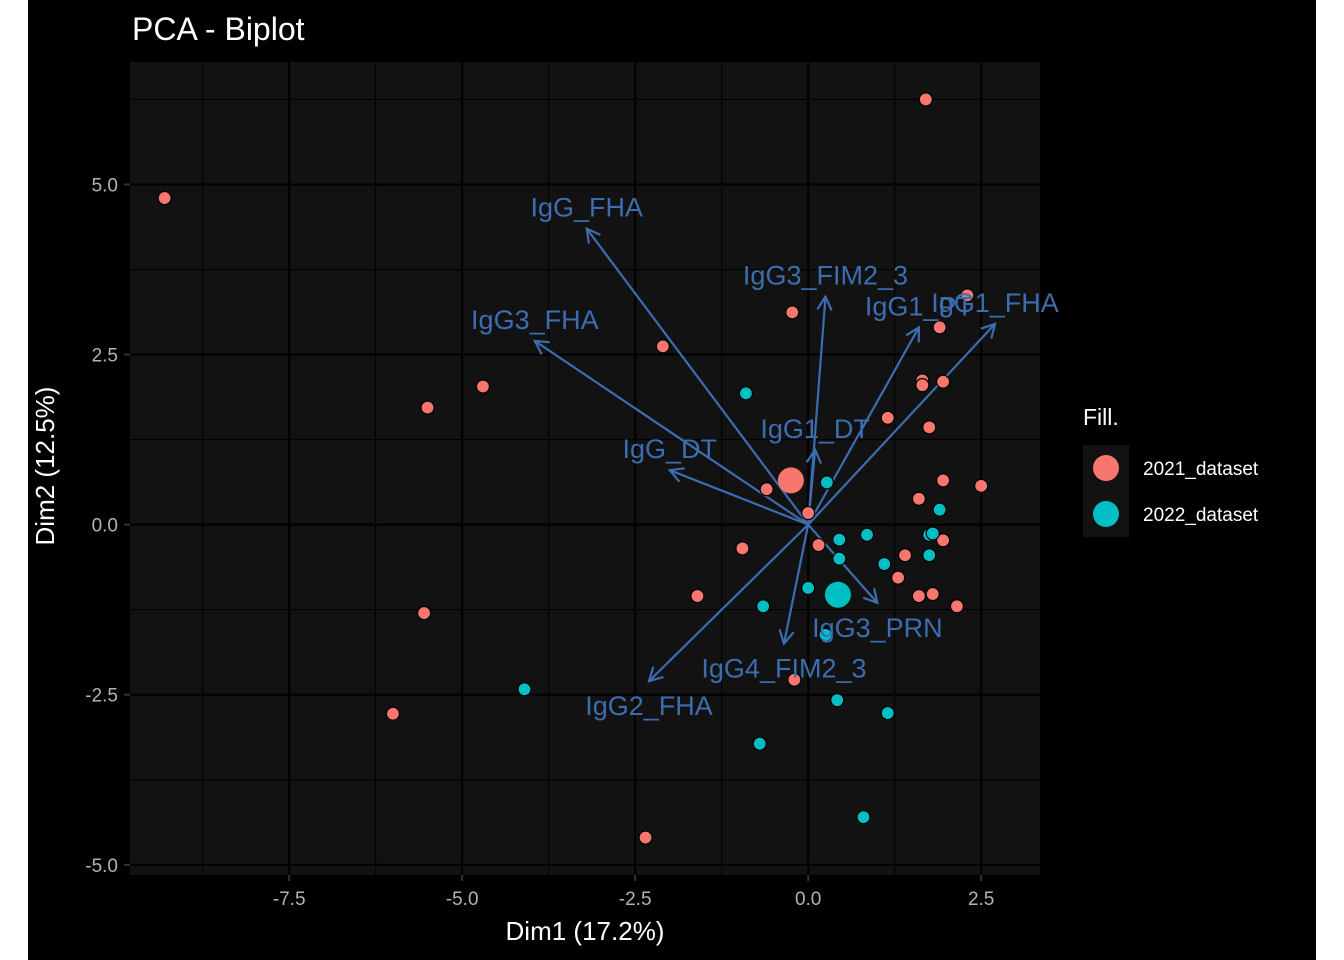 The image size is (1344, 960). What do you see at coordinates (101, 696) in the screenshot?
I see `y-tick-label: -2.5` at bounding box center [101, 696].